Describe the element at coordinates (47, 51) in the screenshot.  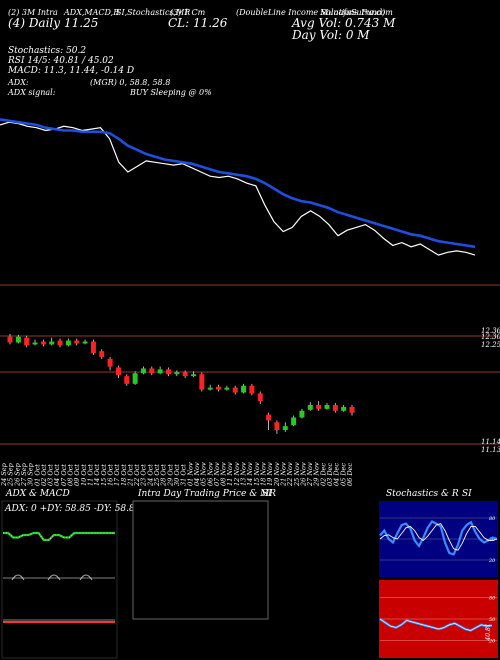
I see `stochastics-readout: Stochastics: 50.2` at that location.